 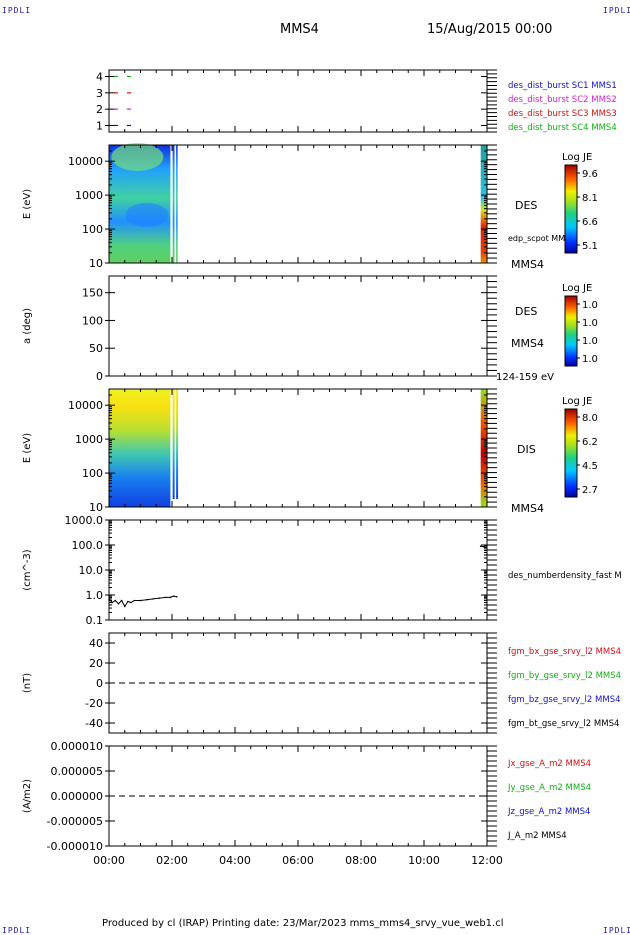 I want to click on y-tick-label: -20, so click(x=94, y=703).